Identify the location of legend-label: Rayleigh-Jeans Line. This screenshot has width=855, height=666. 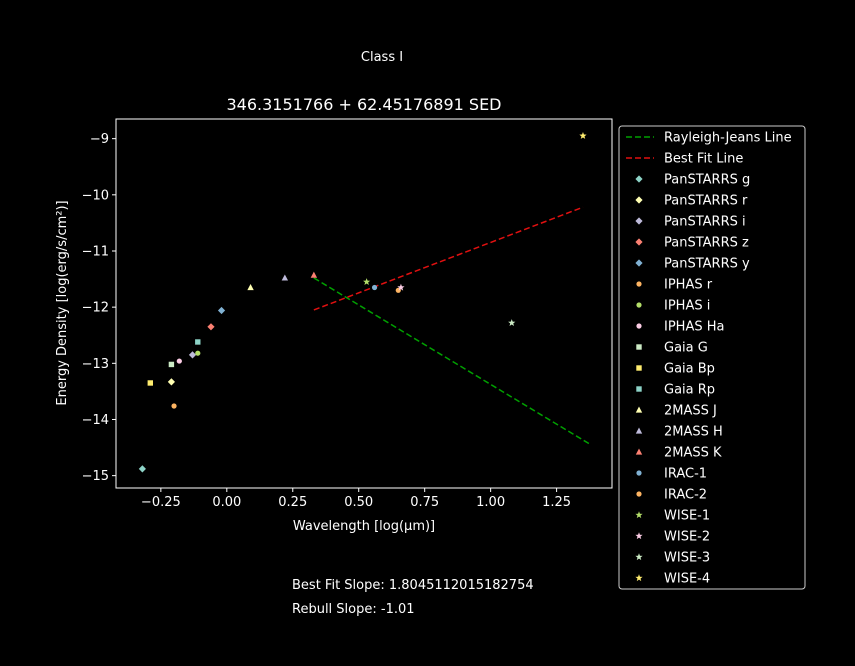
(728, 138).